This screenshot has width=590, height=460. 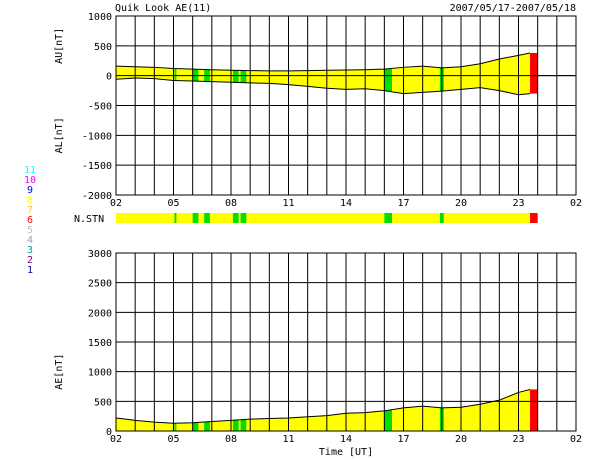 I want to click on au-axis-label: AU[nT], so click(x=59, y=46).